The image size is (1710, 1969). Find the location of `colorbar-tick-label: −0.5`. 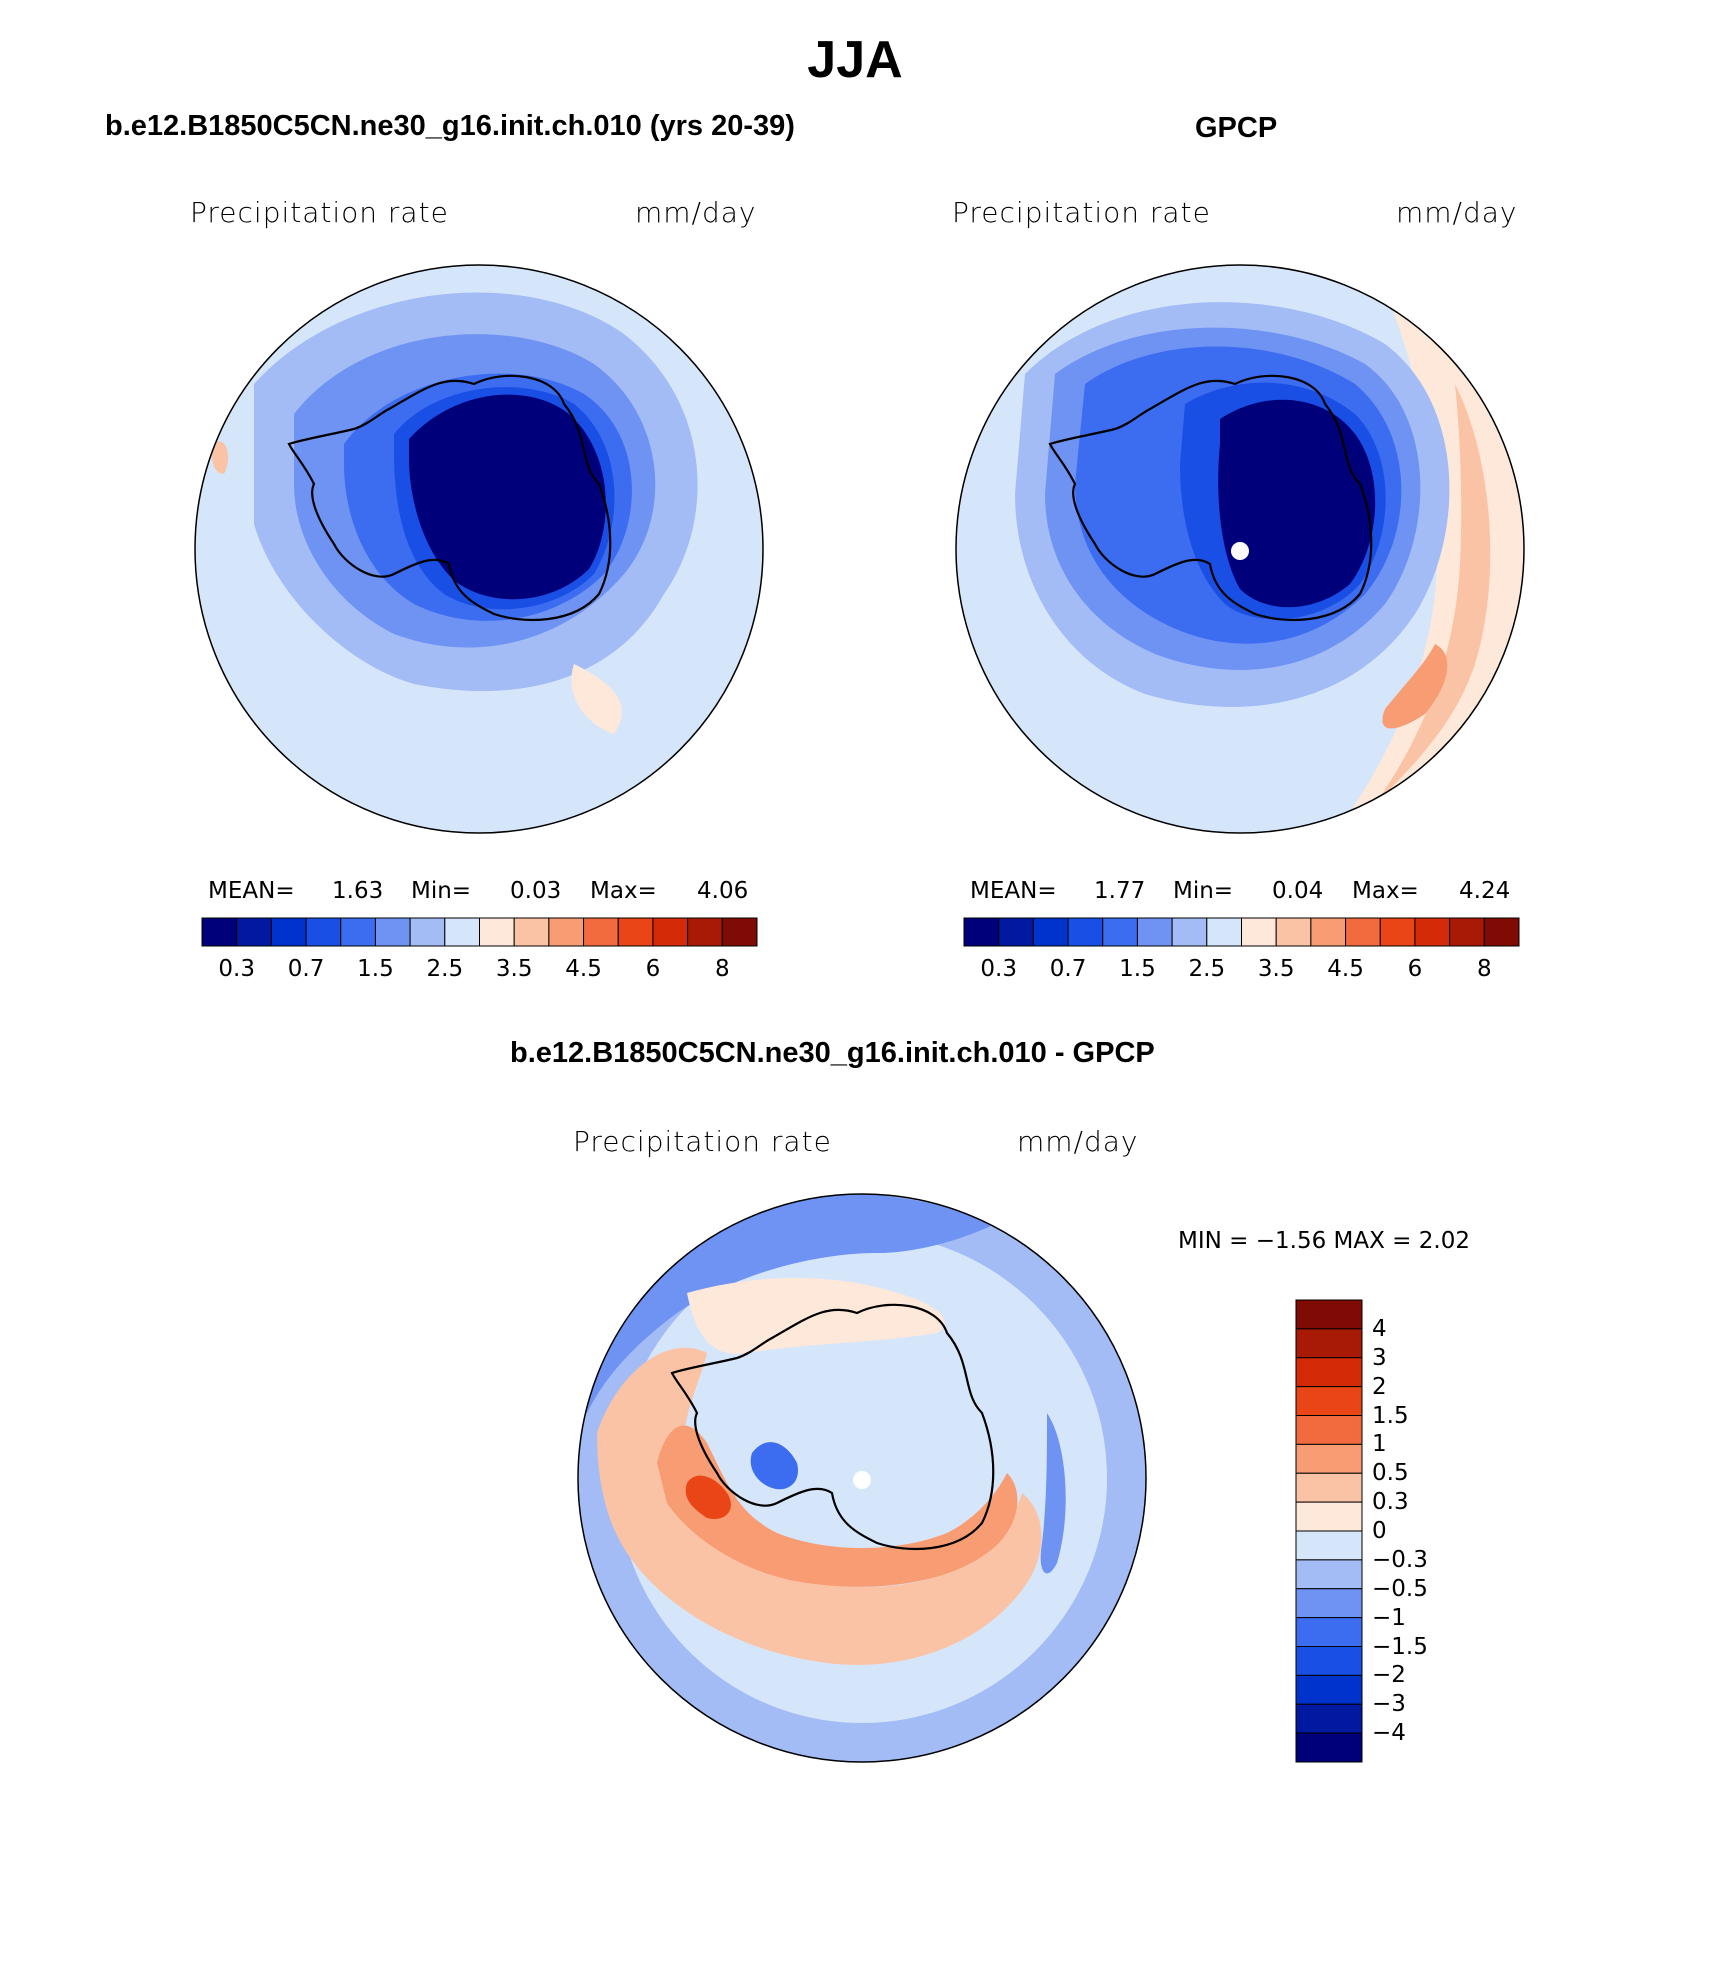

colorbar-tick-label: −0.5 is located at coordinates (1400, 1588).